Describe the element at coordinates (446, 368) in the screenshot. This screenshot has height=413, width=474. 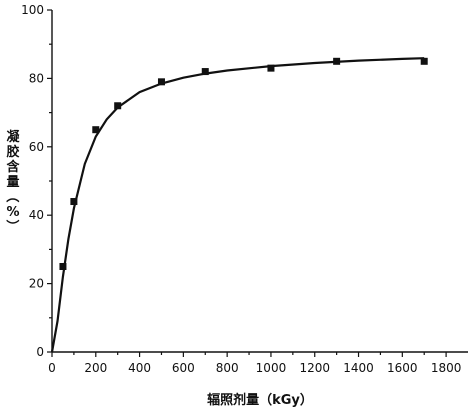
I see `x-tick-label: 1800` at that location.